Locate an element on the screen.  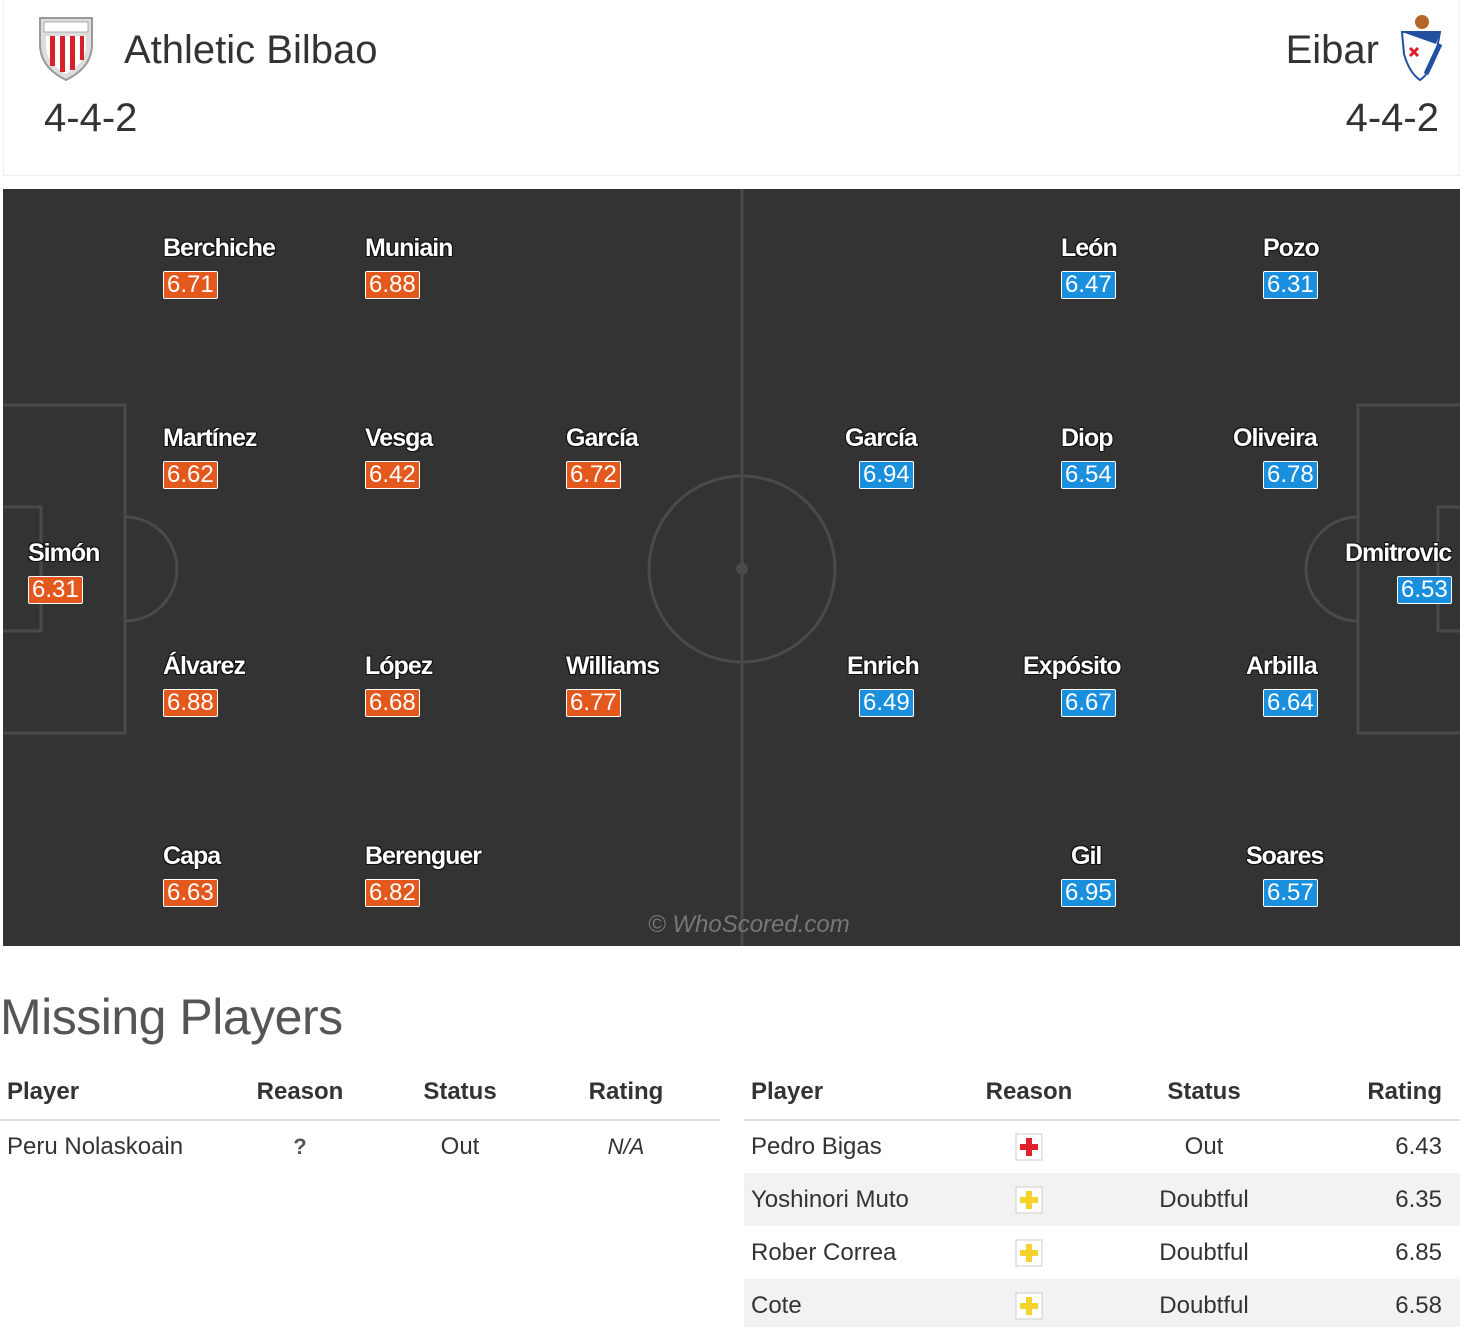
missing-player-name: Yoshinori Muto is located at coordinates (854, 1199).